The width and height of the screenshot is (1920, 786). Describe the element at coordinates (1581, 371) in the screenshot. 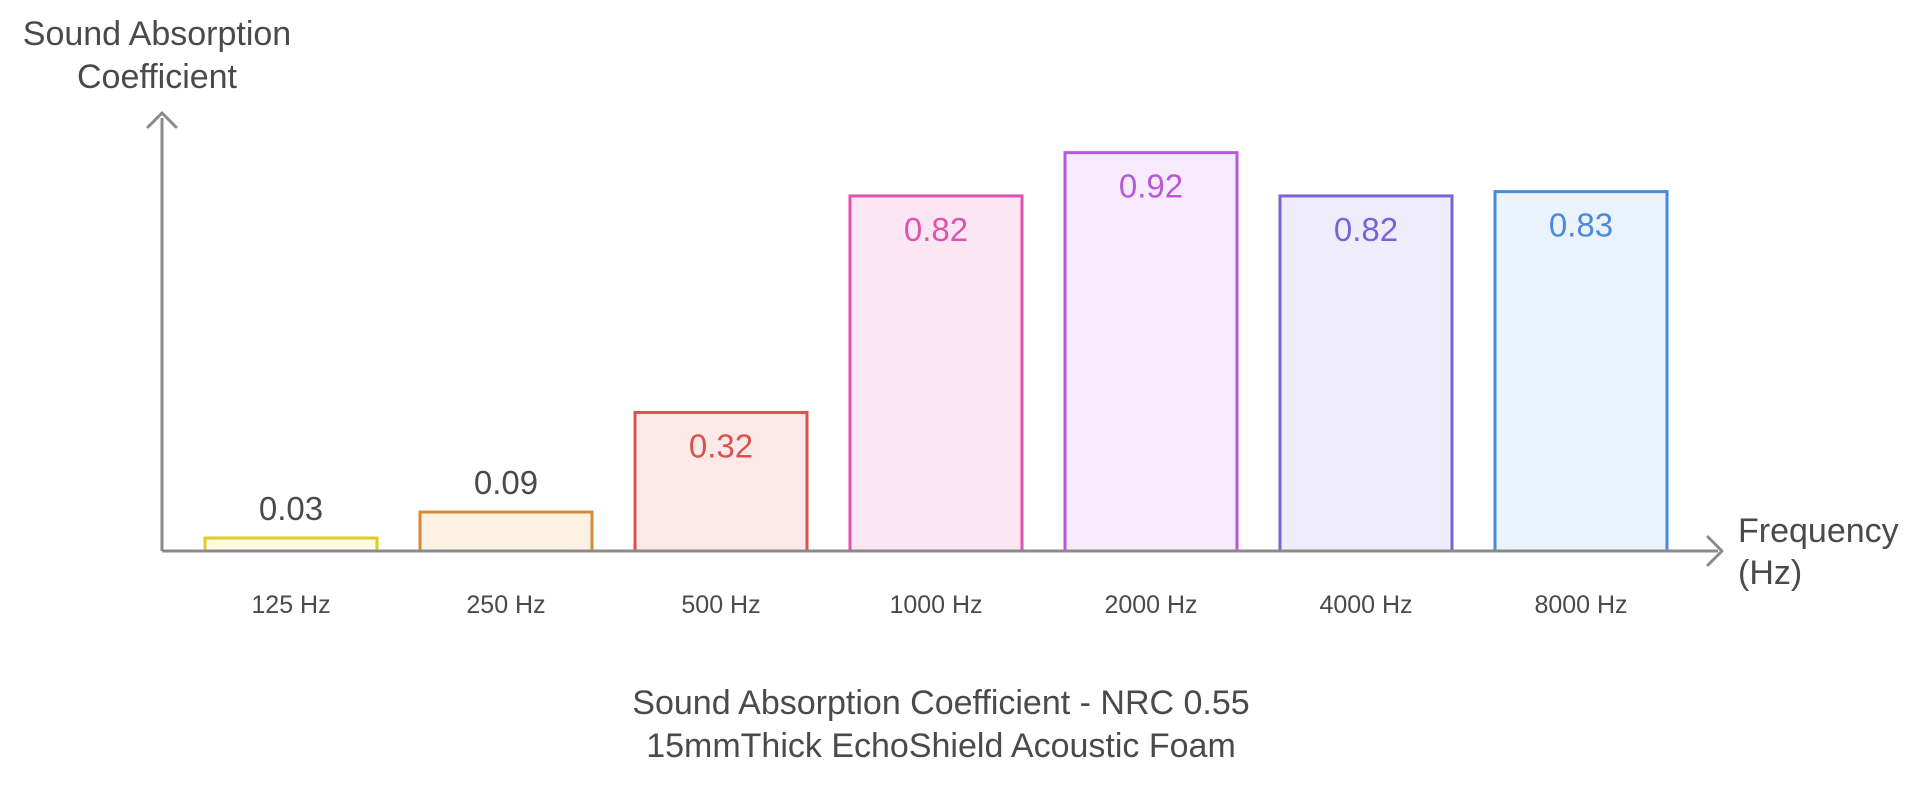

I see `bar-8000-hz` at that location.